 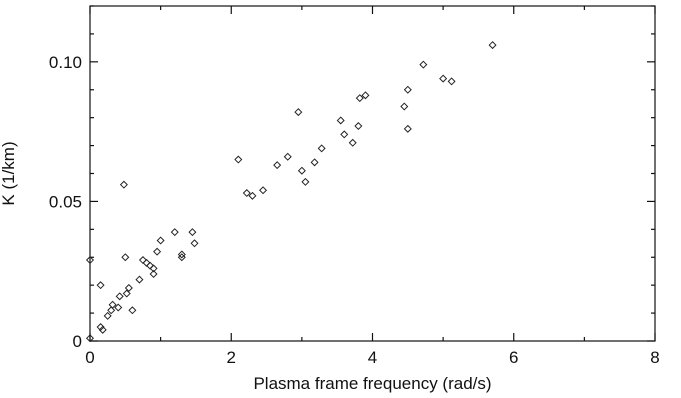 I want to click on x-tick-label: 2, so click(x=231, y=357).